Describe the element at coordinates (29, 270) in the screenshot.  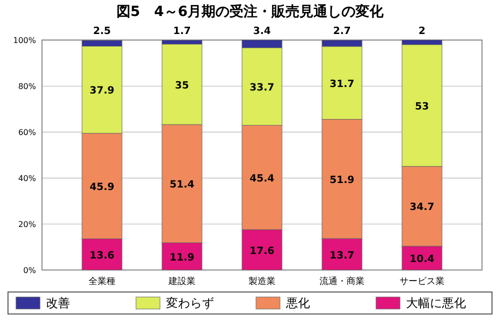
I see `y-tick-label: 0%` at that location.